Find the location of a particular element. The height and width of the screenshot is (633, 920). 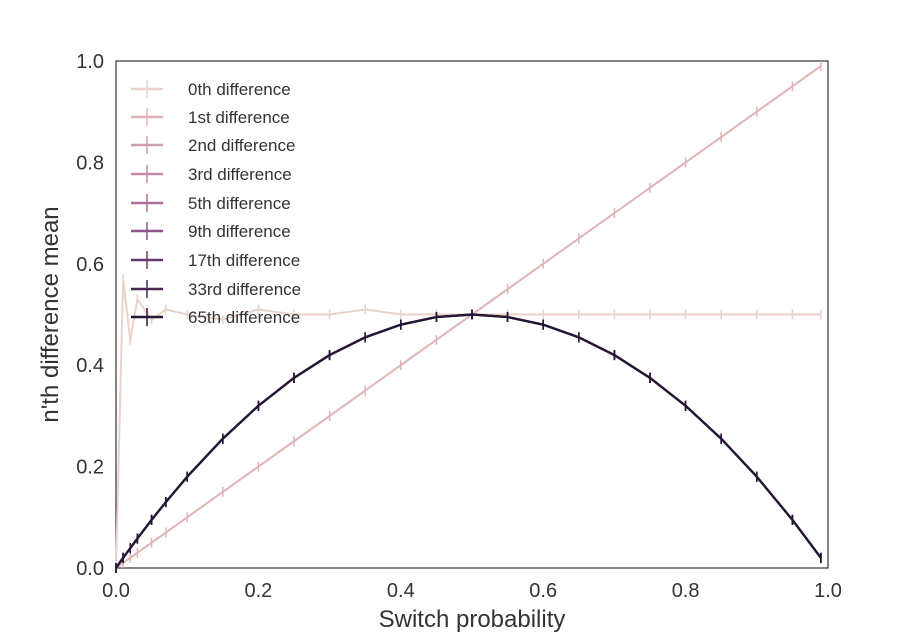

y-axis-title: n'th difference mean is located at coordinates (50, 314).